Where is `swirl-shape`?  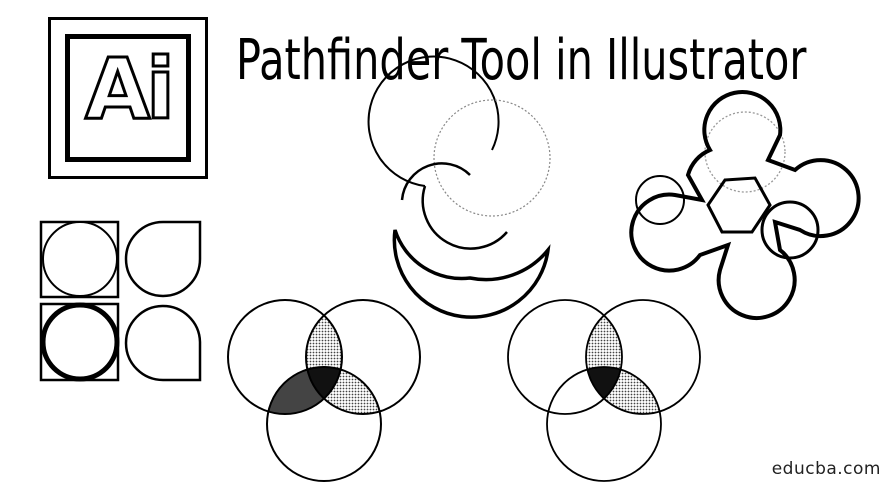 swirl-shape is located at coordinates (459, 187).